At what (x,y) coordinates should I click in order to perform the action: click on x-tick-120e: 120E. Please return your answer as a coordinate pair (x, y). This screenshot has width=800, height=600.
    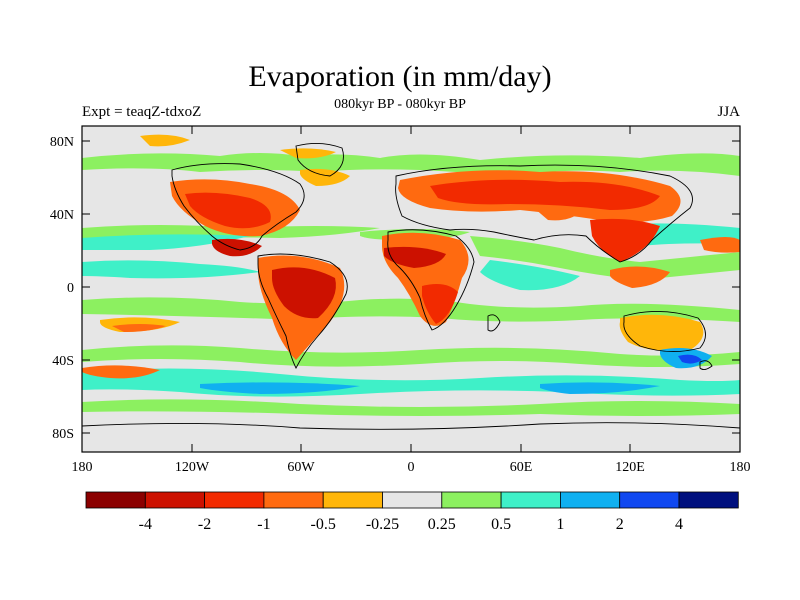
    Looking at the image, I should click on (630, 467).